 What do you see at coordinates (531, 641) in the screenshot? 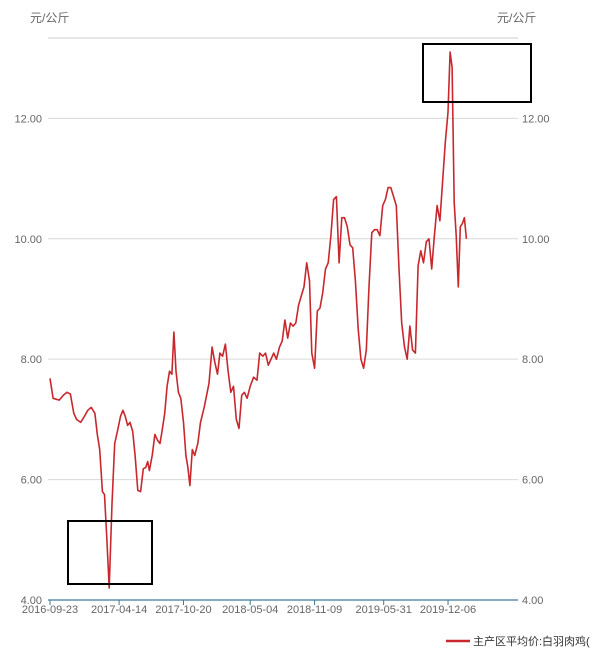
I see `legend-label: 主产区平均价:白羽肉鸡(` at bounding box center [531, 641].